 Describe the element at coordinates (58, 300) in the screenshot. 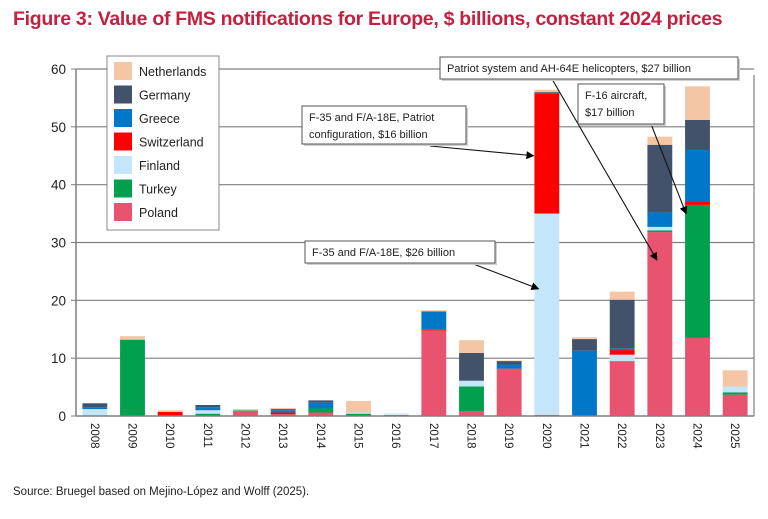

I see `y-tick-label: 20` at that location.